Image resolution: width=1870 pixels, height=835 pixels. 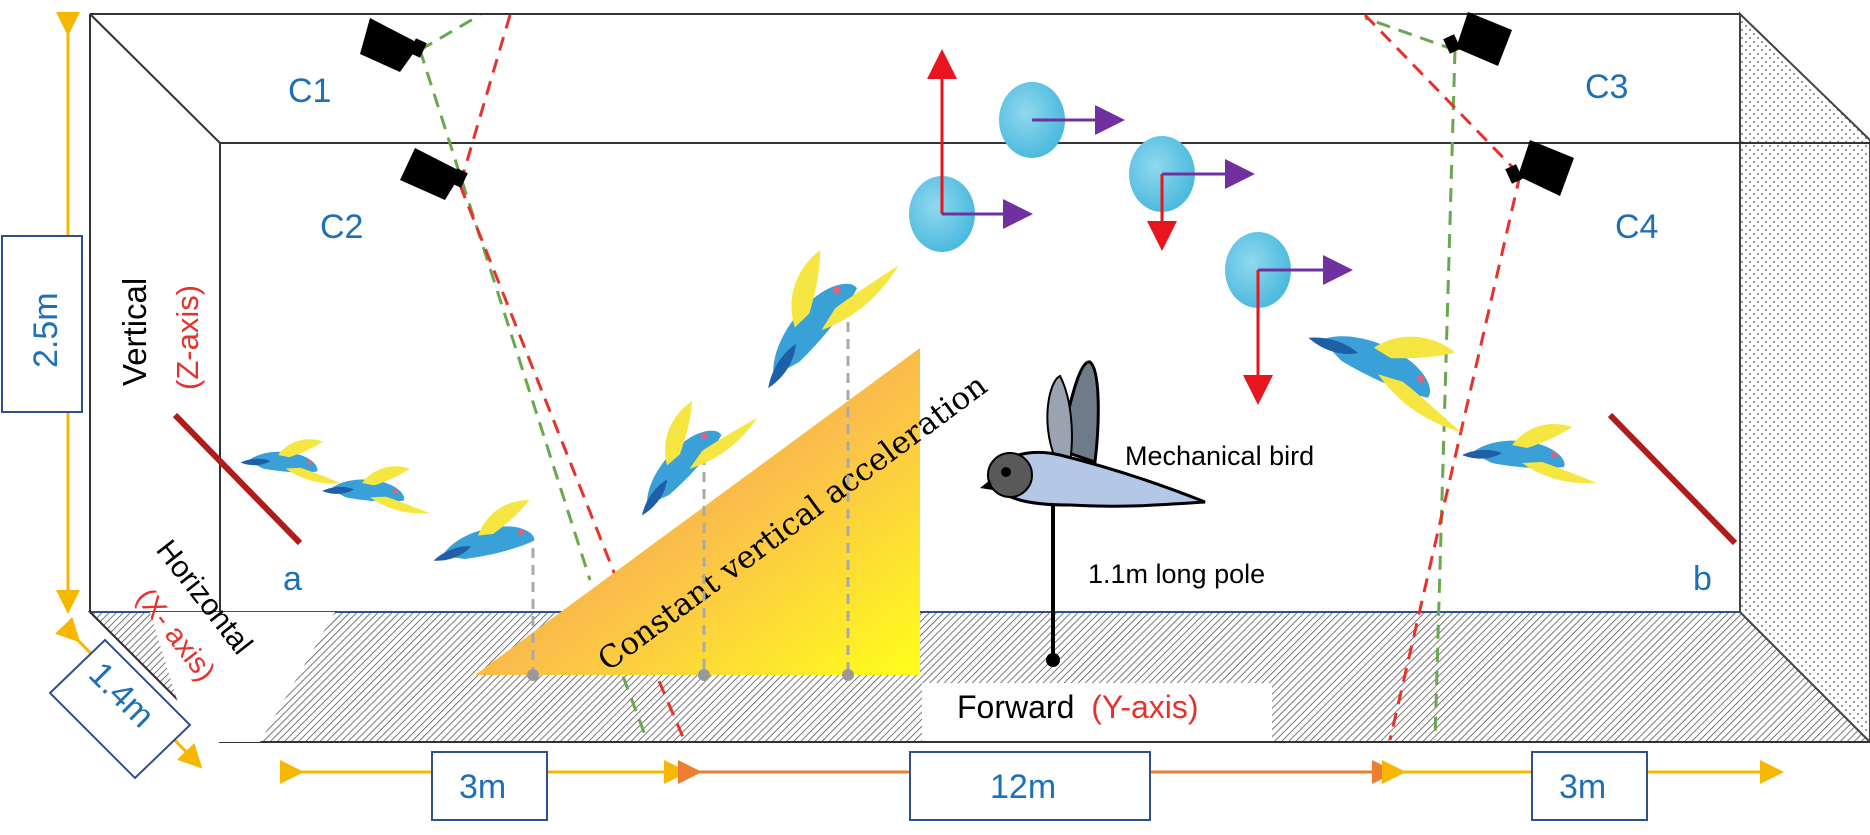 I want to click on length-left-dimension: 3m, so click(x=482, y=787).